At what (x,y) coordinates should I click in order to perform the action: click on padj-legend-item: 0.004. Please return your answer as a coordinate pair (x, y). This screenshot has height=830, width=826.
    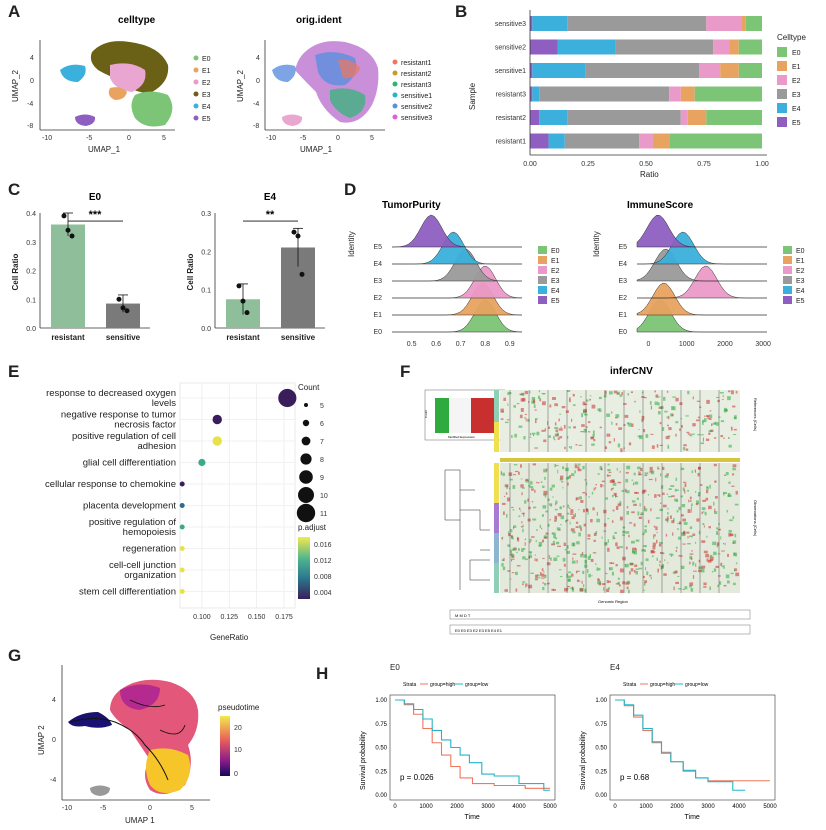
    Looking at the image, I should click on (323, 593).